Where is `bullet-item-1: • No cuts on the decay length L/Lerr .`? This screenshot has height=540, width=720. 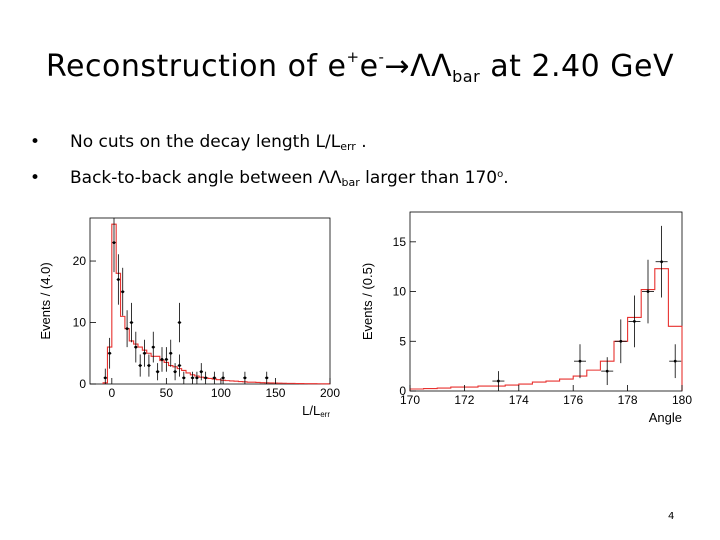 bullet-item-1: • No cuts on the decay length L/Lerr . is located at coordinates (269, 144).